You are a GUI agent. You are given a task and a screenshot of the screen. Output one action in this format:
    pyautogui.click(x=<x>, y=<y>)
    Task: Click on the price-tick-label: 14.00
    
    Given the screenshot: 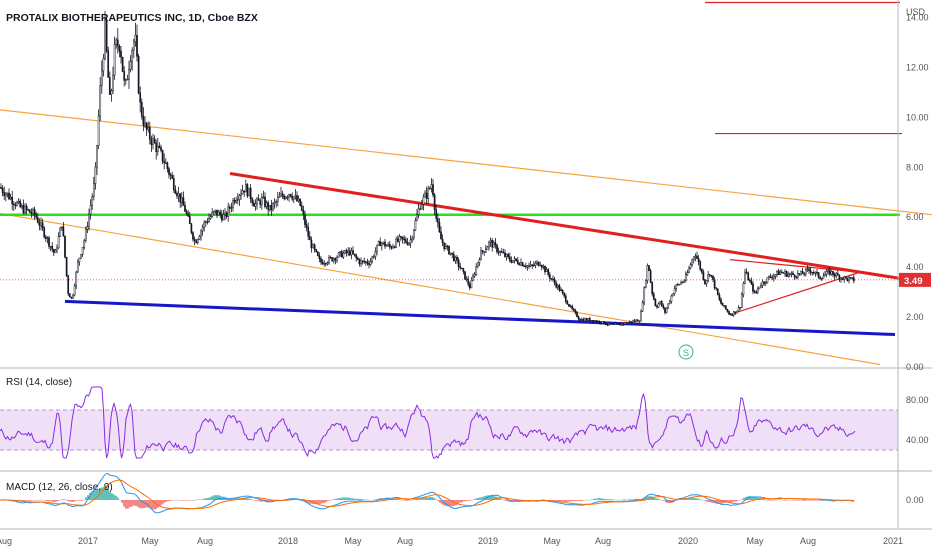 What is the action you would take?
    pyautogui.click(x=917, y=17)
    